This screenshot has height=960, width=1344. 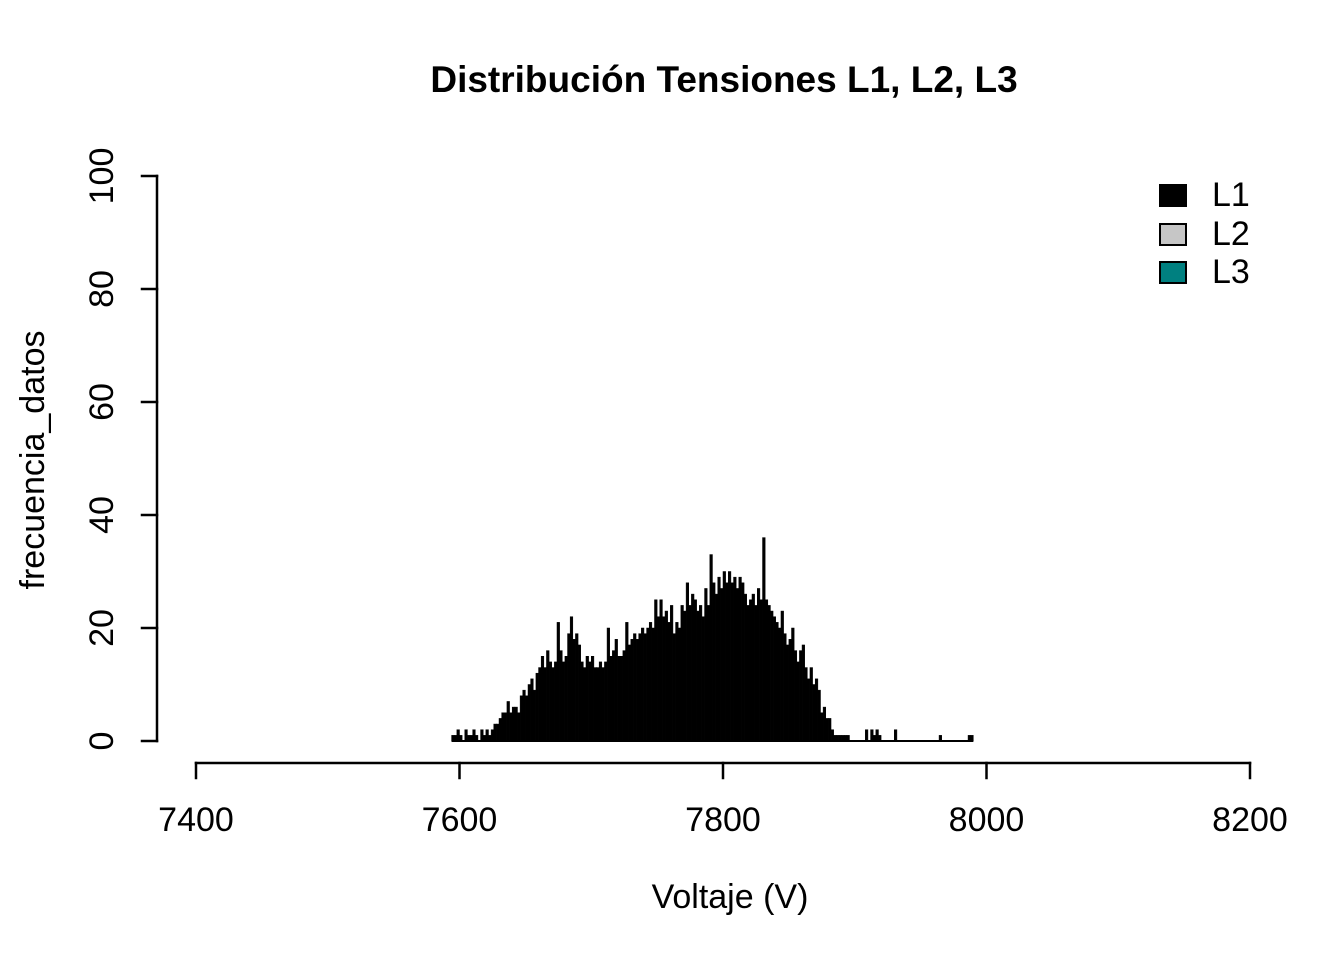 What do you see at coordinates (196, 820) in the screenshot?
I see `x-tick-label: 7400` at bounding box center [196, 820].